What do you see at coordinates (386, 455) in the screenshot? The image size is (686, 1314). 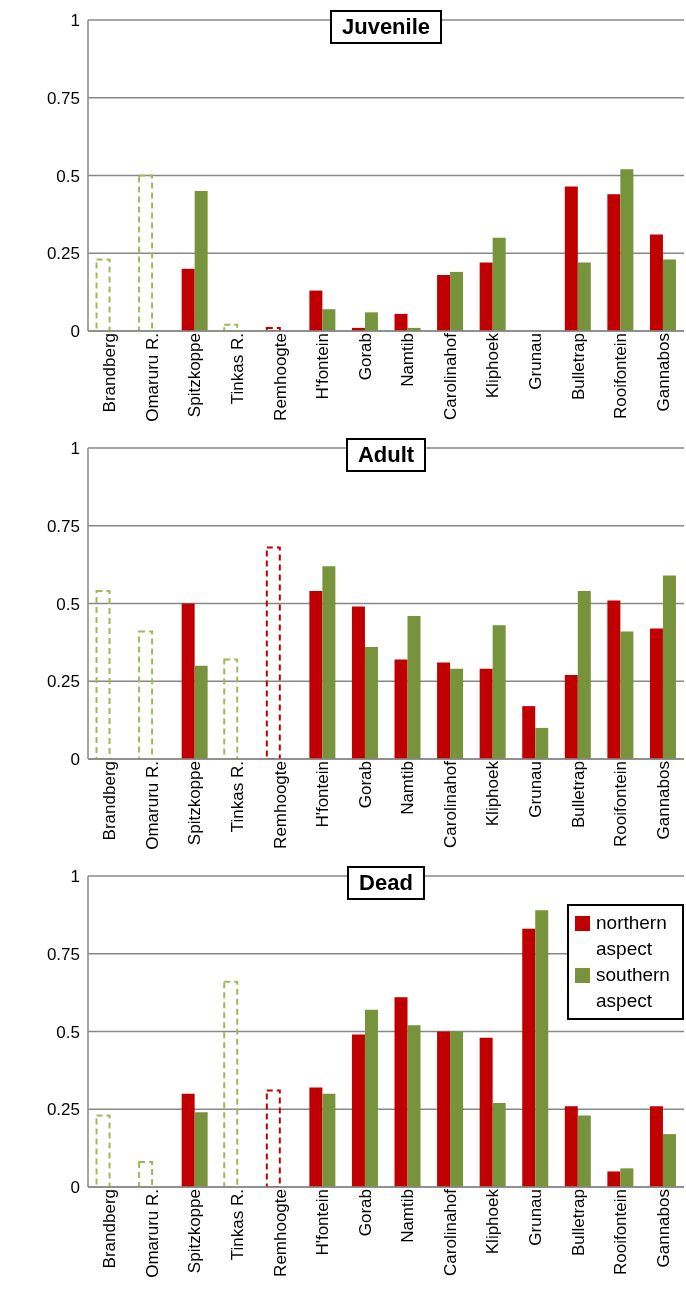 I see `chart-title: Adult` at bounding box center [386, 455].